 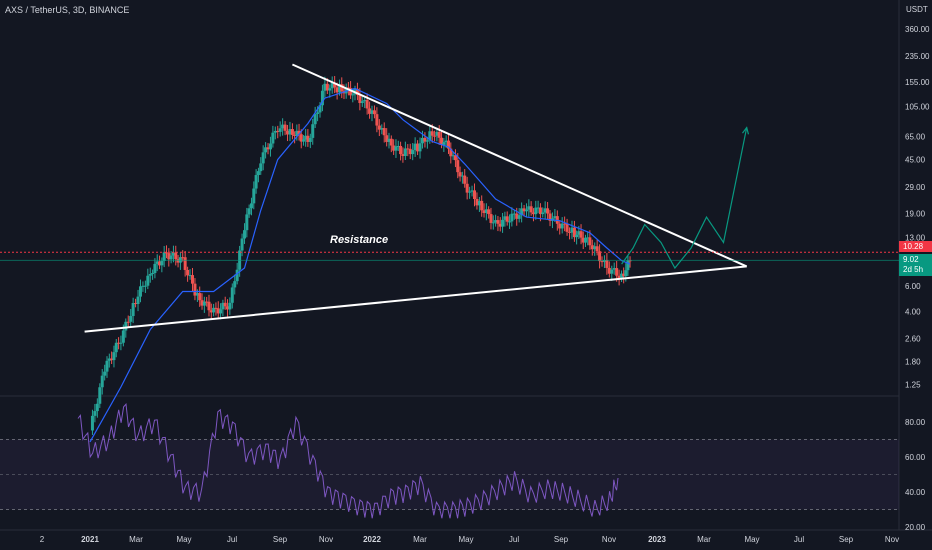 I want to click on time-tick-label: 2, so click(x=42, y=539).